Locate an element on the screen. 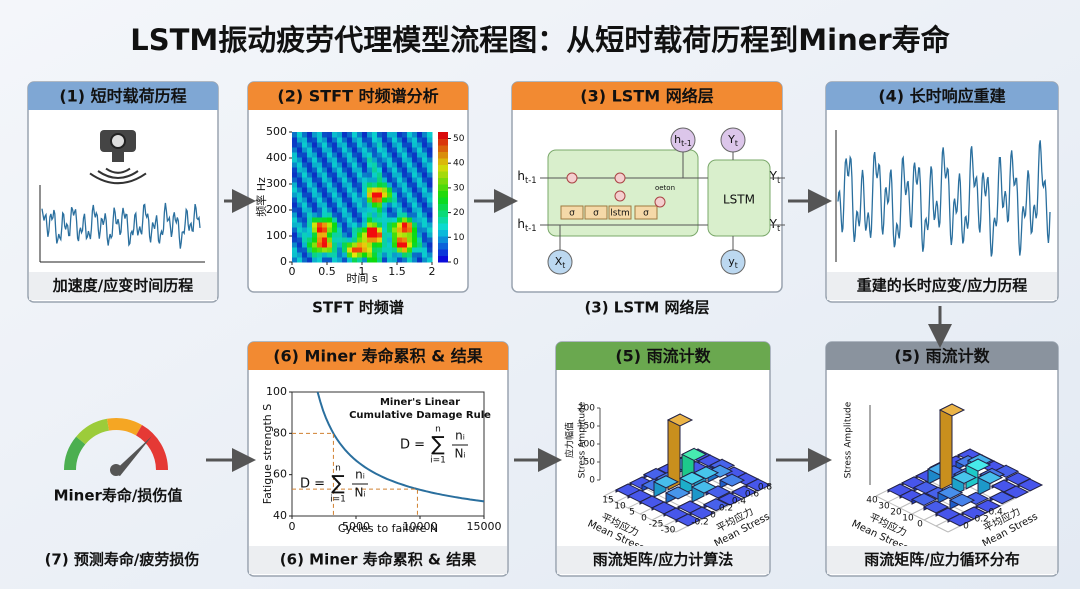 This screenshot has width=1080, height=589. node-label: Yt is located at coordinates (732, 140).